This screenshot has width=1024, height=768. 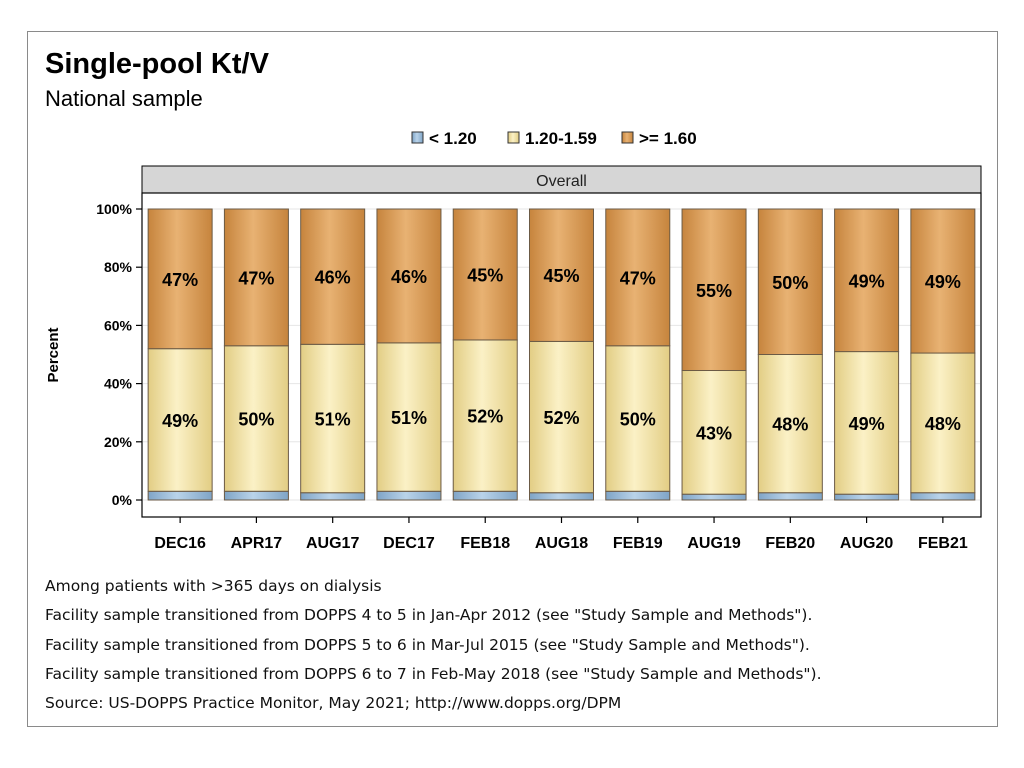 I want to click on x-tick-label: FEB19, so click(x=638, y=543).